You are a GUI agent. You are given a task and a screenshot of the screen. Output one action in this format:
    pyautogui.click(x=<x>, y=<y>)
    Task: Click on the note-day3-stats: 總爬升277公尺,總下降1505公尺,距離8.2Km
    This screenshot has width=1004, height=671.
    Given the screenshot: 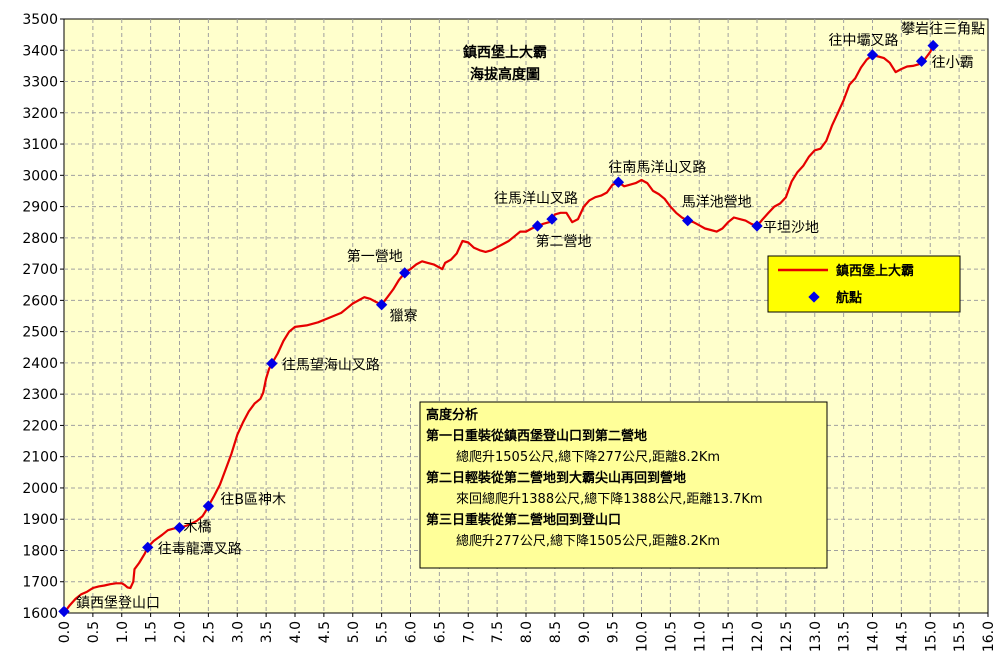 What is the action you would take?
    pyautogui.click(x=588, y=541)
    